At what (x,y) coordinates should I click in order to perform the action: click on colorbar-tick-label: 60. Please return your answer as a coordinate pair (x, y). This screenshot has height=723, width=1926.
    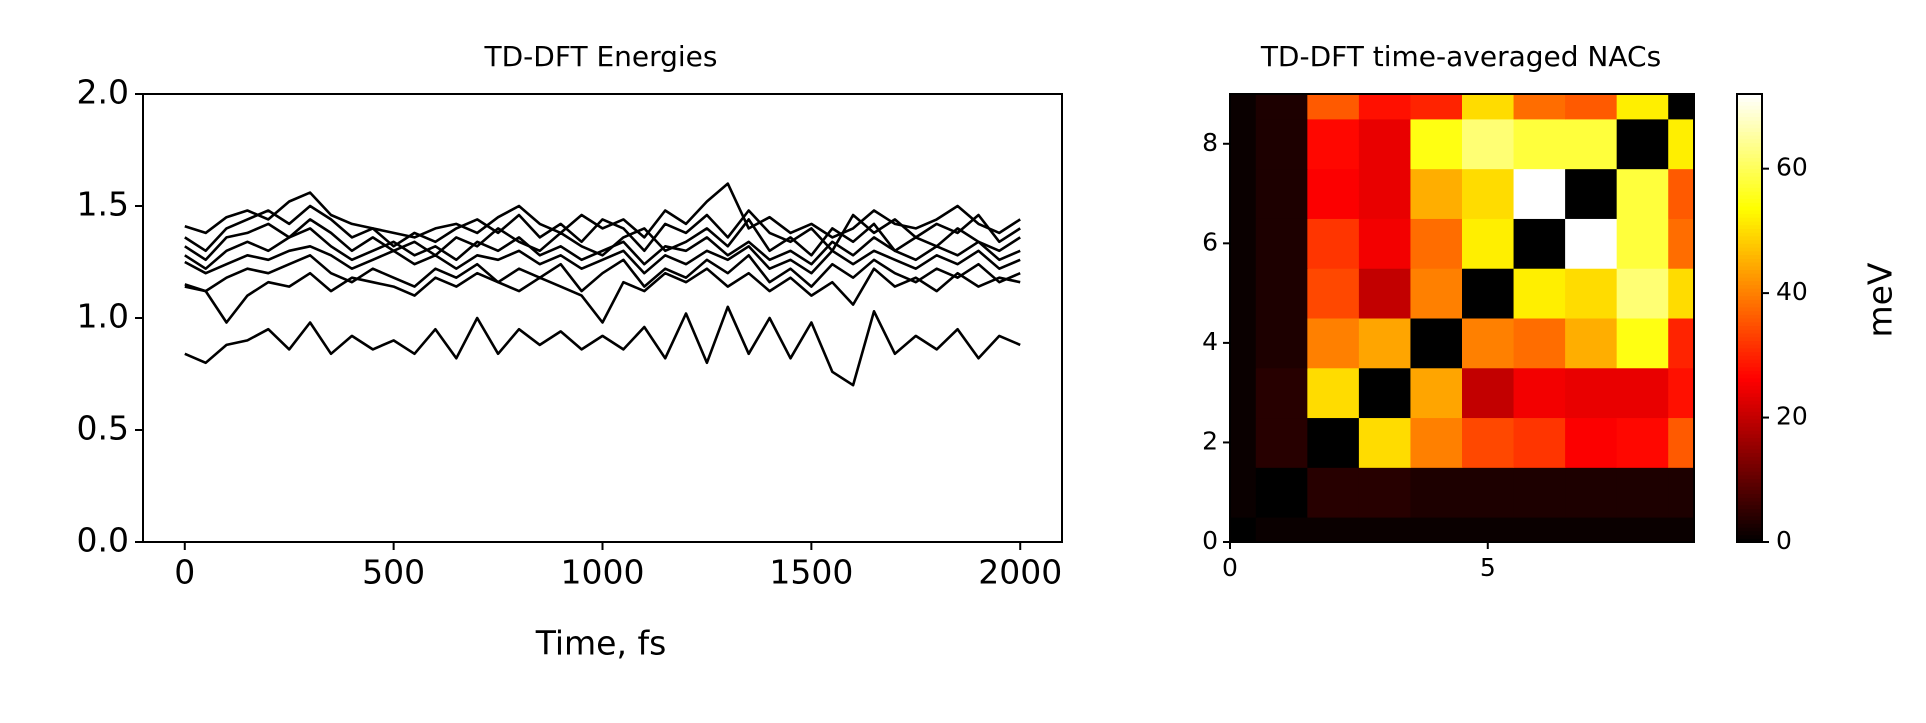
    Looking at the image, I should click on (1792, 167).